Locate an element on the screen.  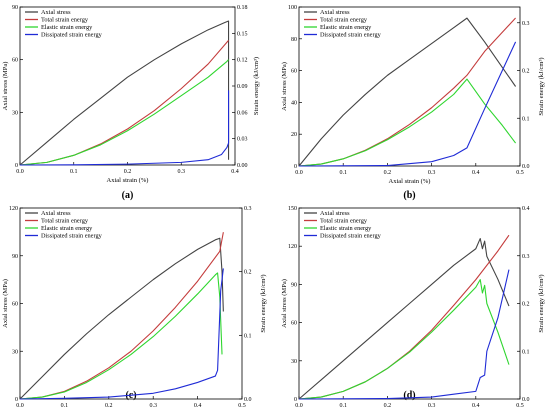
y-tick-label-right: 0.18 is located at coordinates (242, 8).